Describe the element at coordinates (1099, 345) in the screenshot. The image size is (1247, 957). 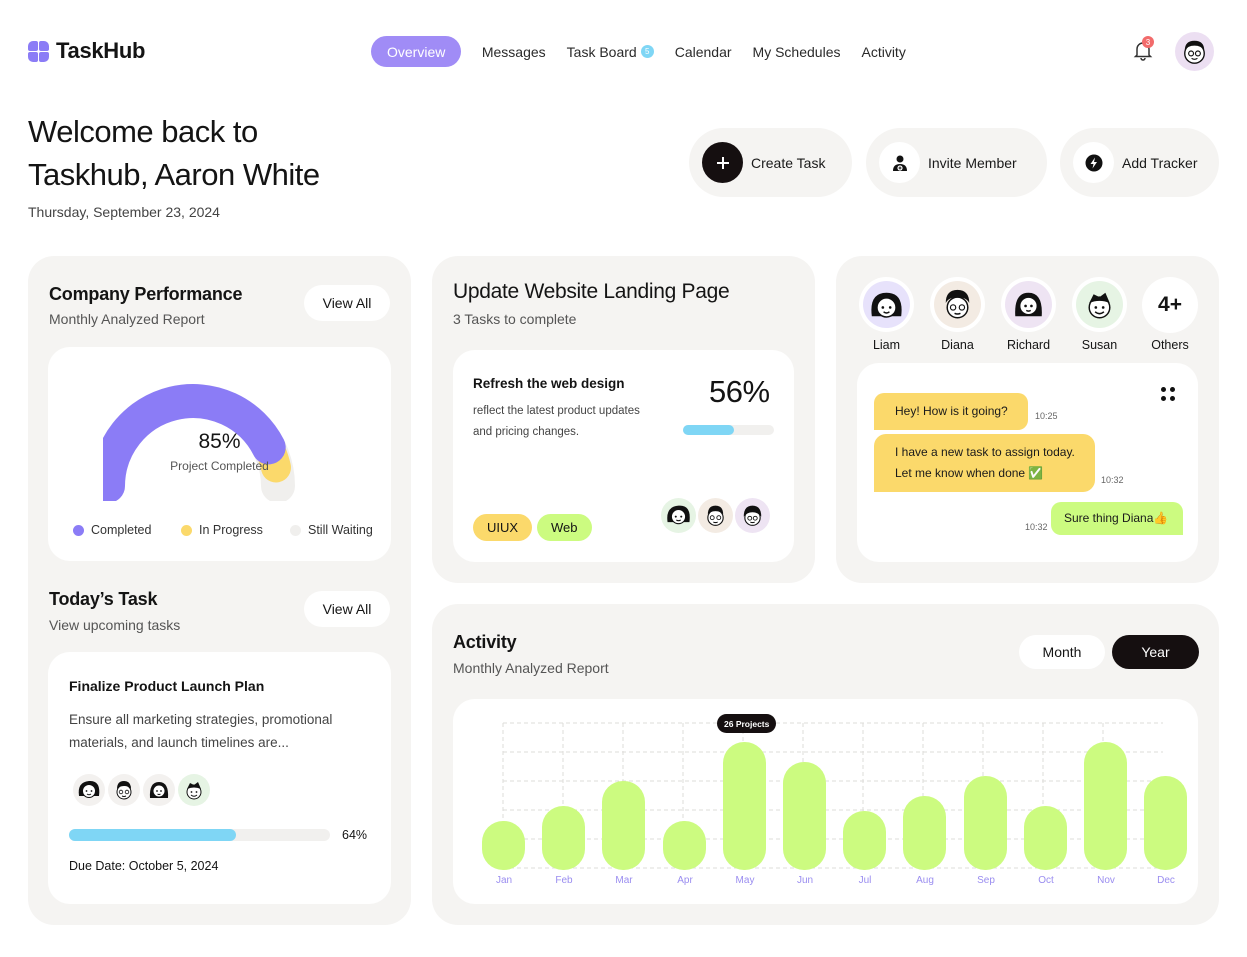
I see `member-name: Susan` at that location.